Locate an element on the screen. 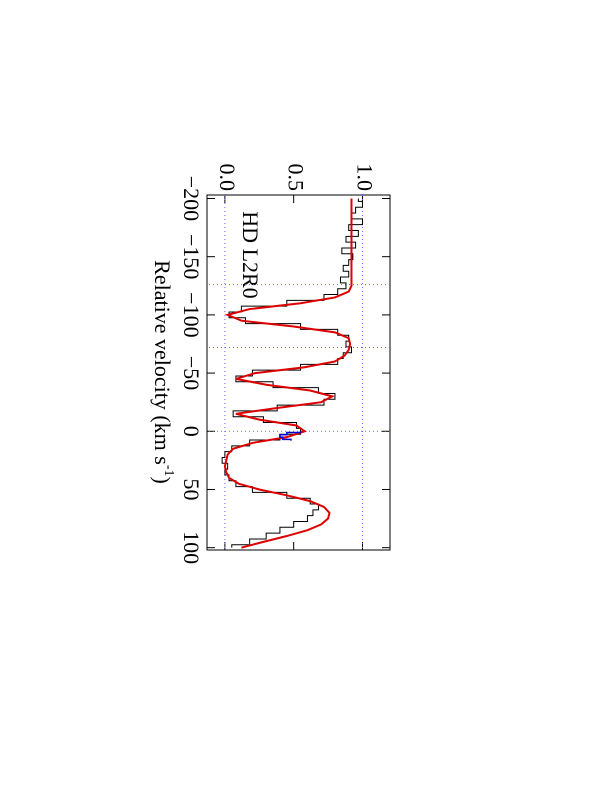 Image resolution: width=600 pixels, height=789 pixels. x-tick-label: −200 is located at coordinates (191, 198).